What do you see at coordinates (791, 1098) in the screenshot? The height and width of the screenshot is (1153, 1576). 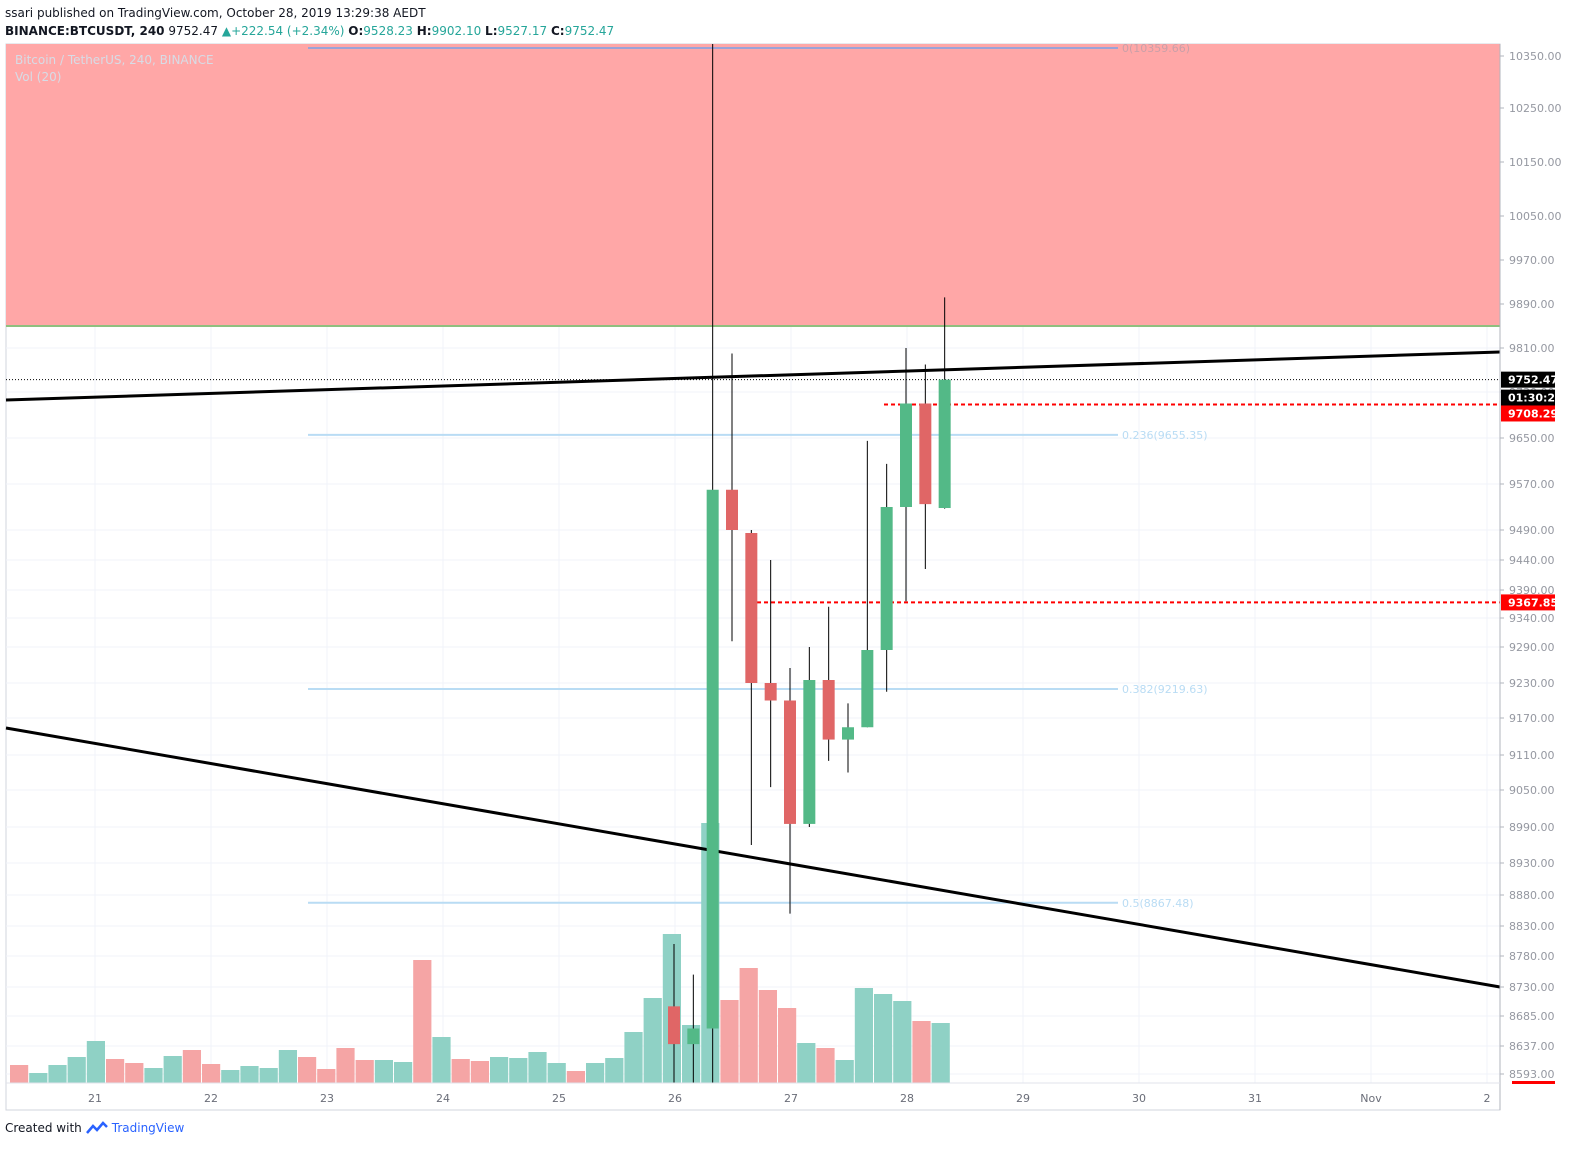 I see `time-tick-label: 27` at bounding box center [791, 1098].